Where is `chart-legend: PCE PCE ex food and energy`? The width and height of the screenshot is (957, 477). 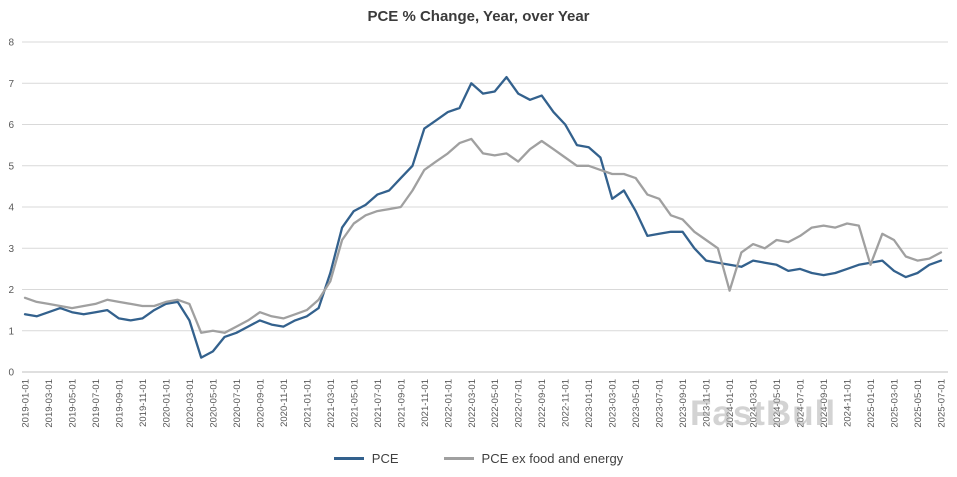 chart-legend: PCE PCE ex food and energy is located at coordinates (478, 458).